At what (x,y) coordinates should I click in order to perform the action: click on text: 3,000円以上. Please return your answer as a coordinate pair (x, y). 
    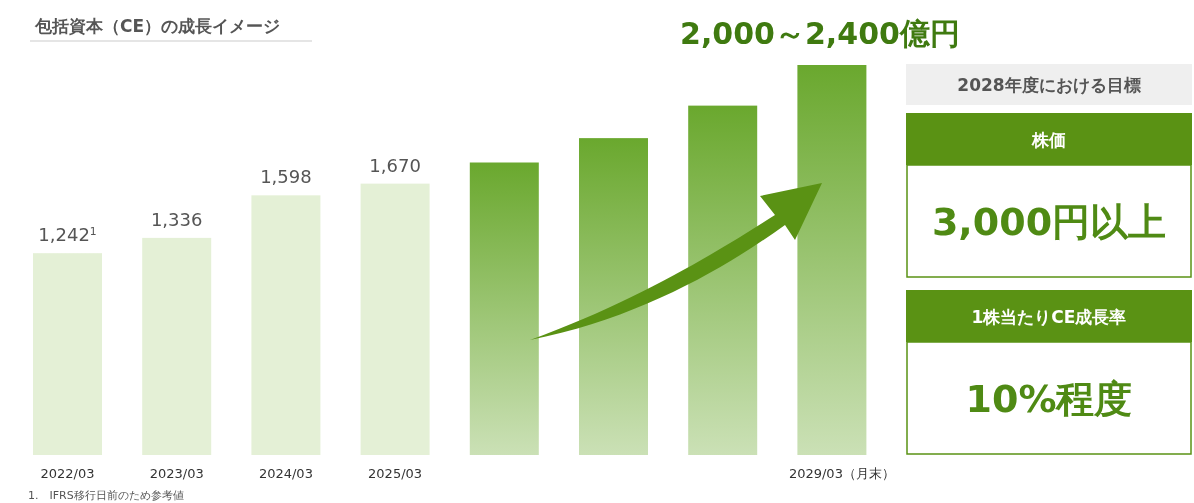
    Looking at the image, I should click on (1049, 222).